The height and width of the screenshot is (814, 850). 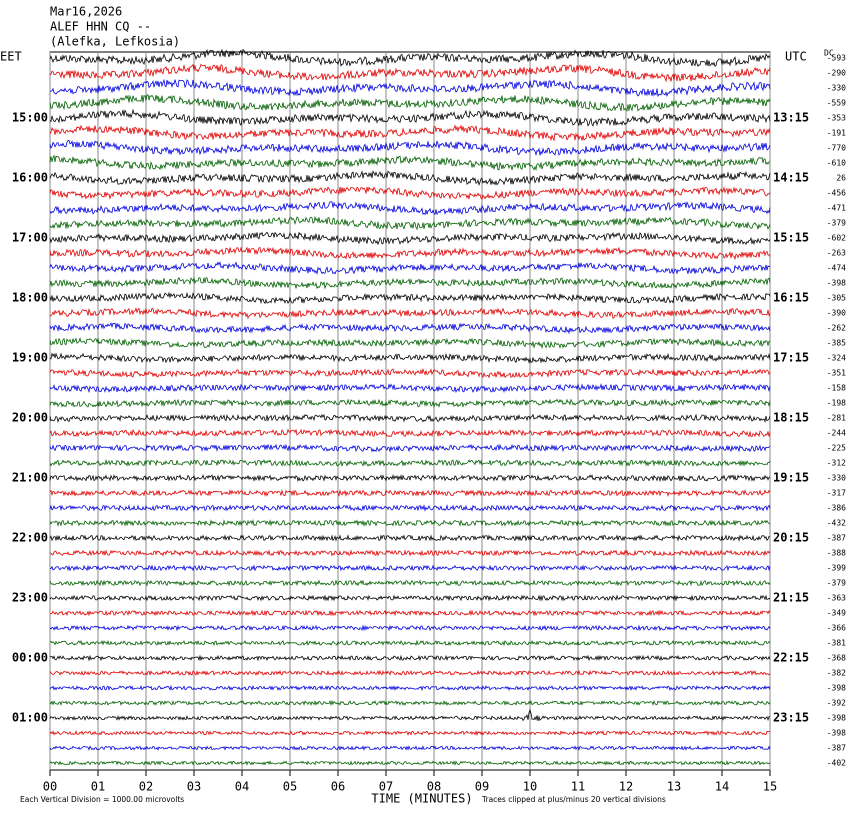 I want to click on left-time: 20:00, so click(x=30, y=418).